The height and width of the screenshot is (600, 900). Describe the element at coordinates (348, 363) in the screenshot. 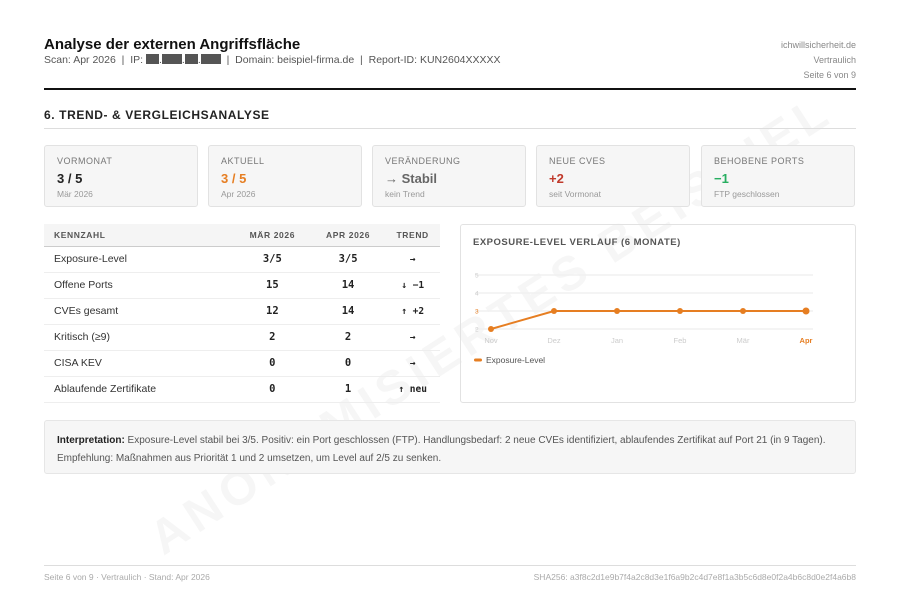

I see `value-apr: 0` at that location.